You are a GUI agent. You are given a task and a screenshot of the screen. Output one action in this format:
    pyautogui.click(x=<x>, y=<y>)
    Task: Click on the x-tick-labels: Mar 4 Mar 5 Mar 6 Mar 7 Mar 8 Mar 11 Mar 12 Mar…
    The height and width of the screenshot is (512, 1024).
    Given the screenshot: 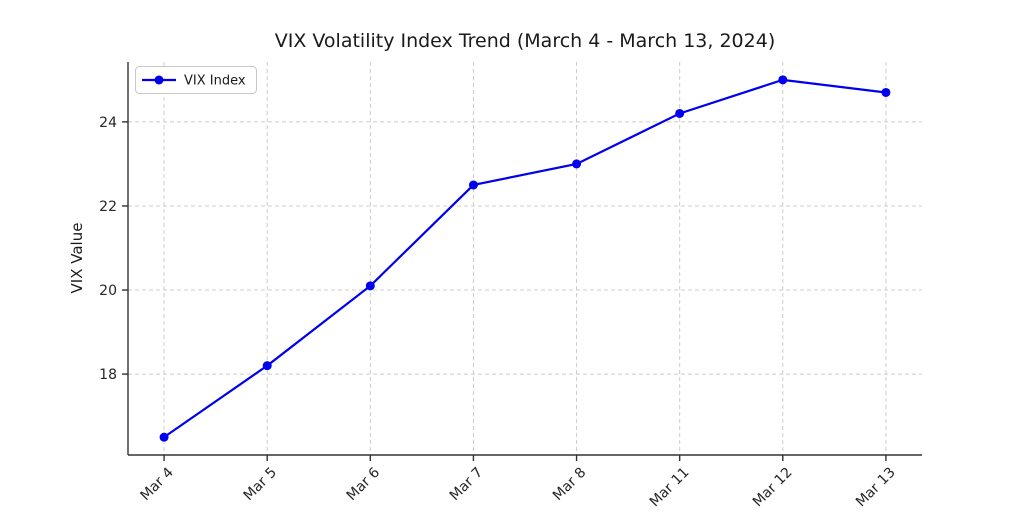 What is the action you would take?
    pyautogui.click(x=517, y=487)
    